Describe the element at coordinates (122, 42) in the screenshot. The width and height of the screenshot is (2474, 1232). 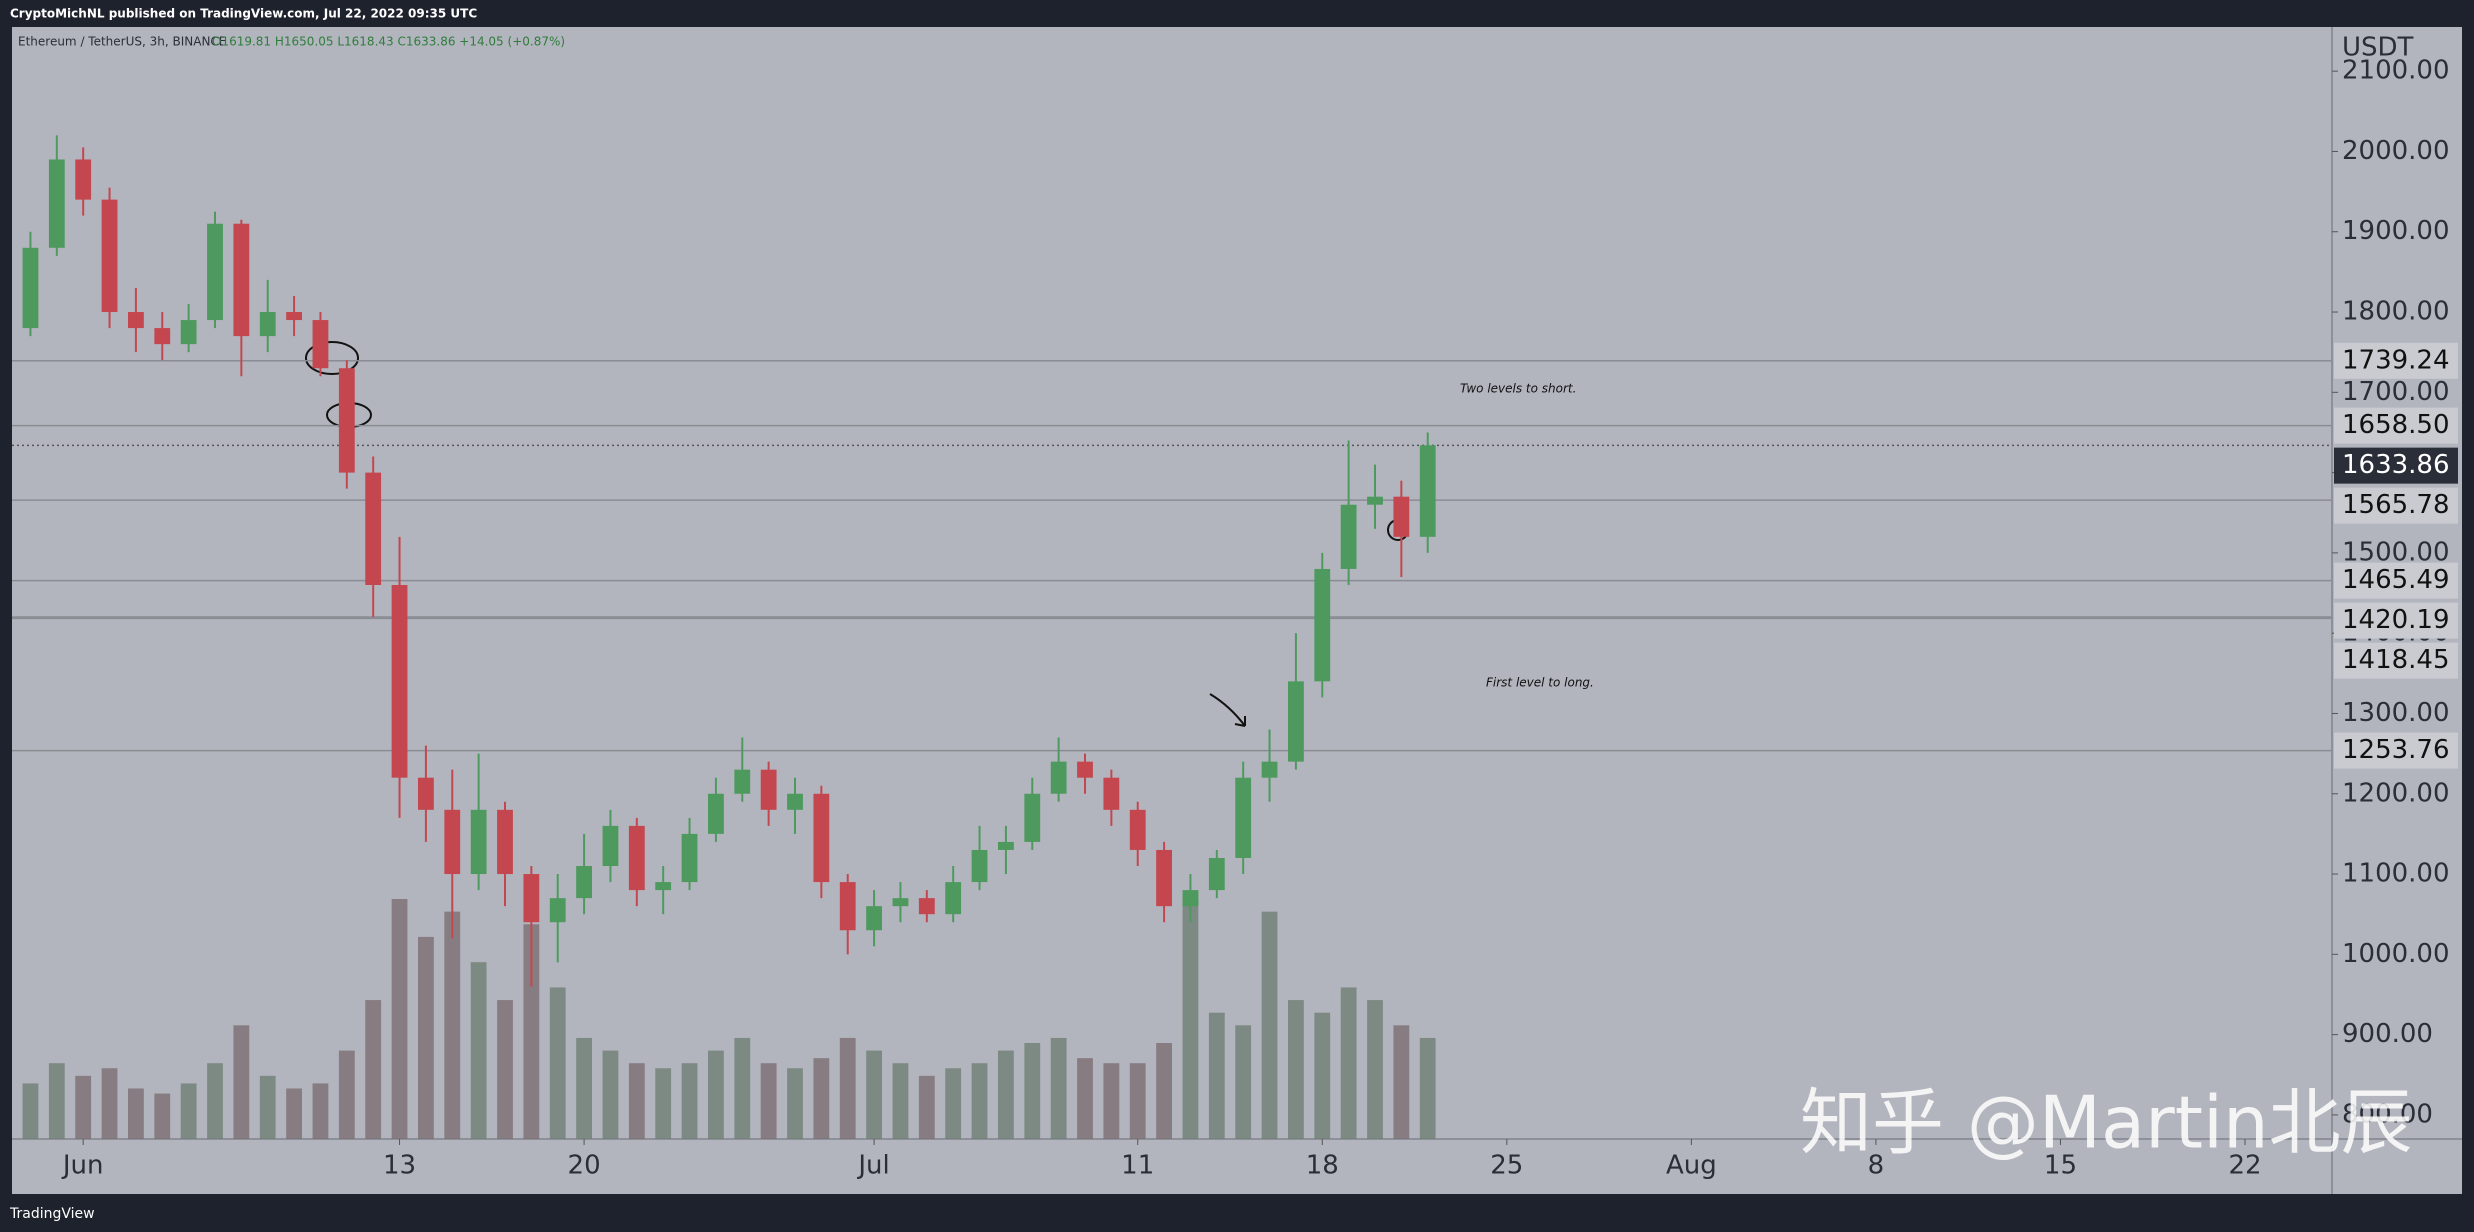
I see `symbol: Ethereum / TetherUS, 3h, BINANCE` at that location.